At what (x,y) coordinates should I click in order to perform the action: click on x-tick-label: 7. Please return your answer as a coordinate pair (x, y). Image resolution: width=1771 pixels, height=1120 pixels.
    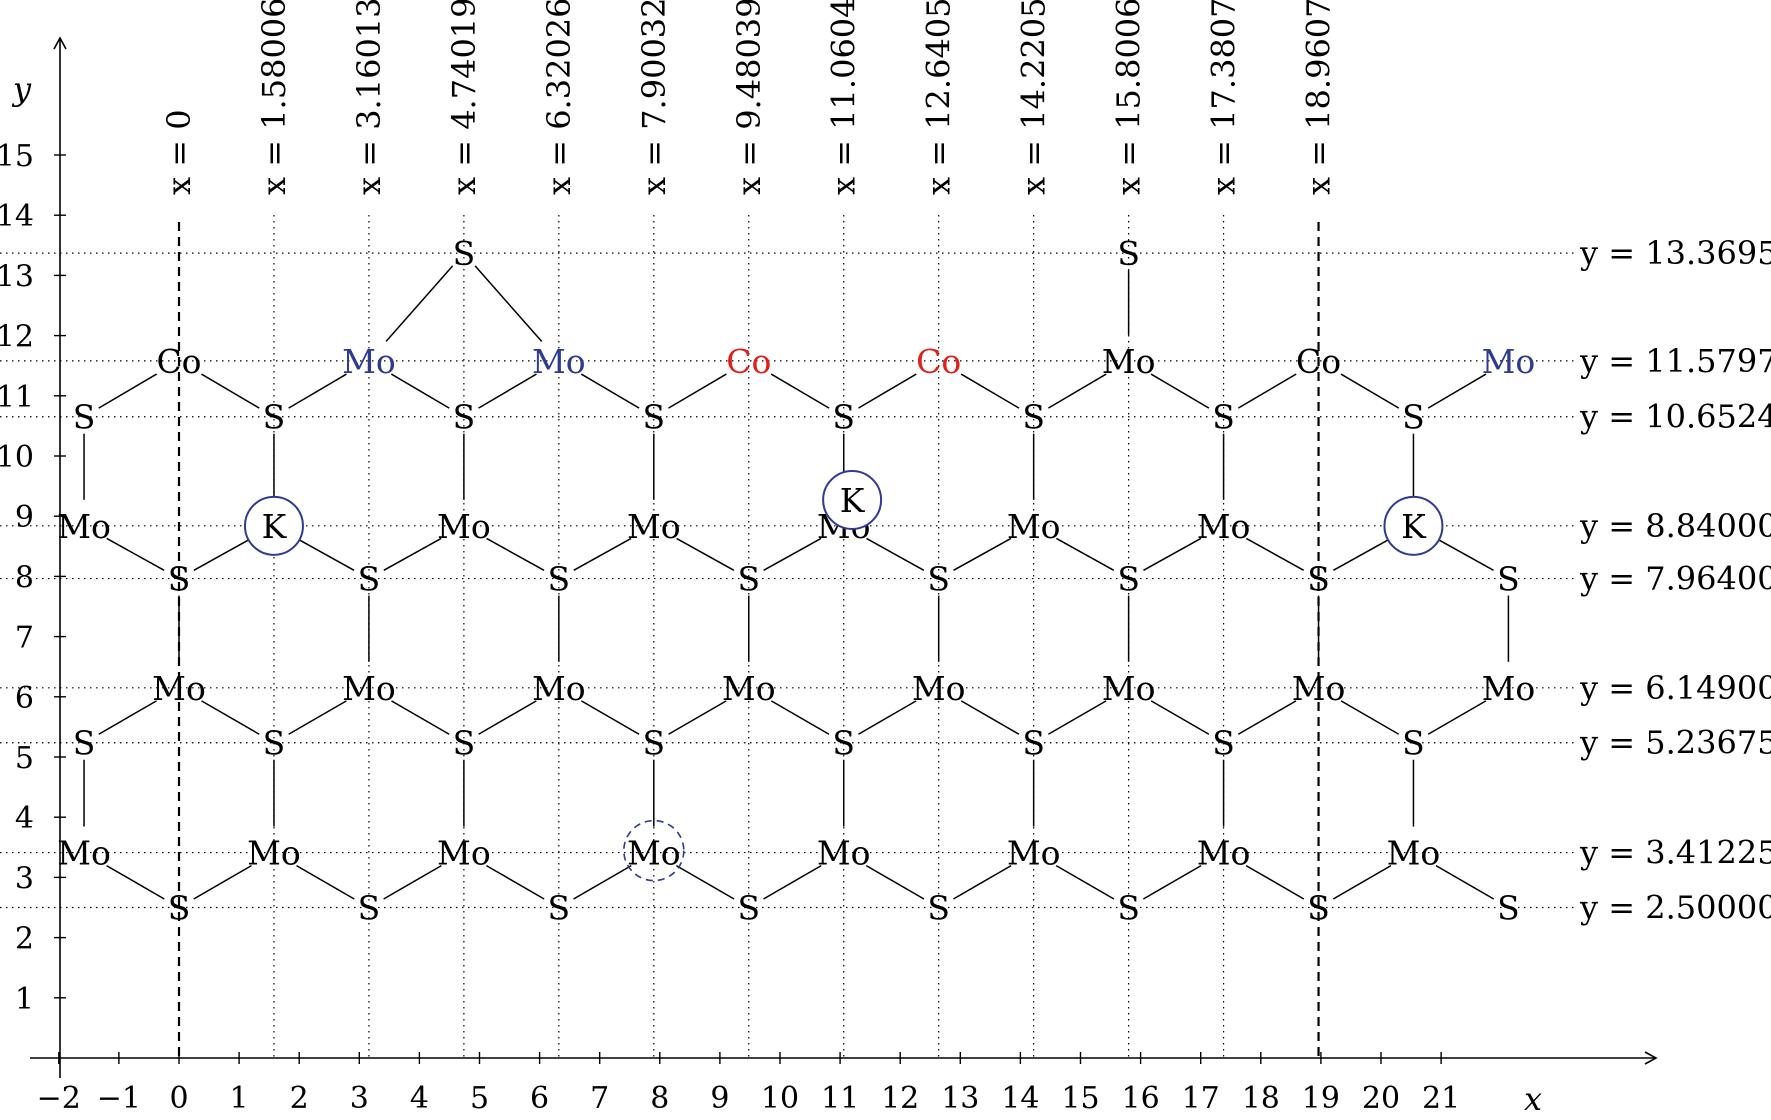
    Looking at the image, I should click on (599, 1098).